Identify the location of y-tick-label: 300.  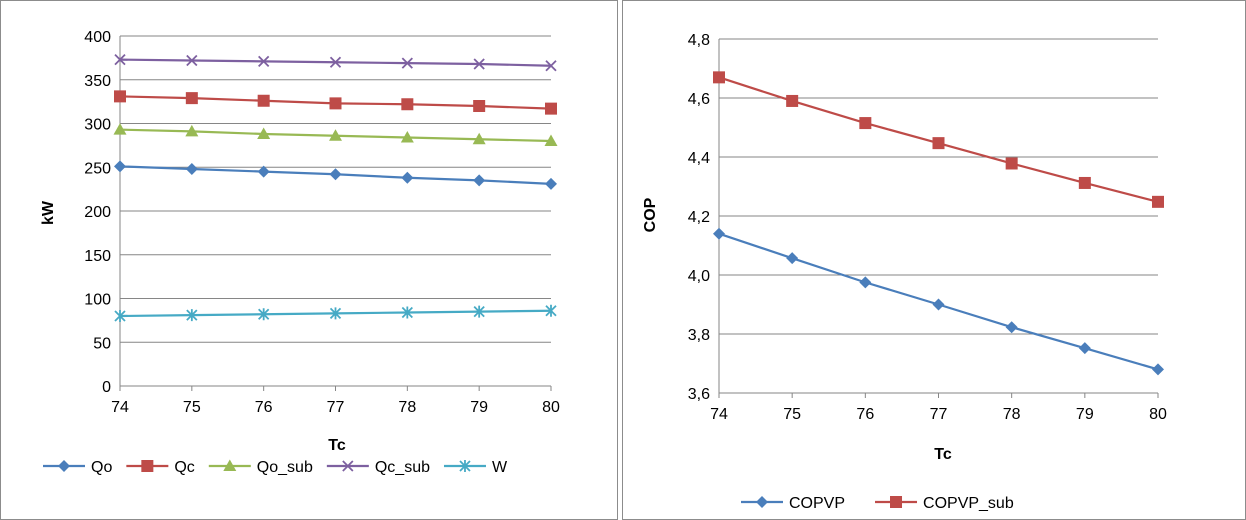
(97, 125).